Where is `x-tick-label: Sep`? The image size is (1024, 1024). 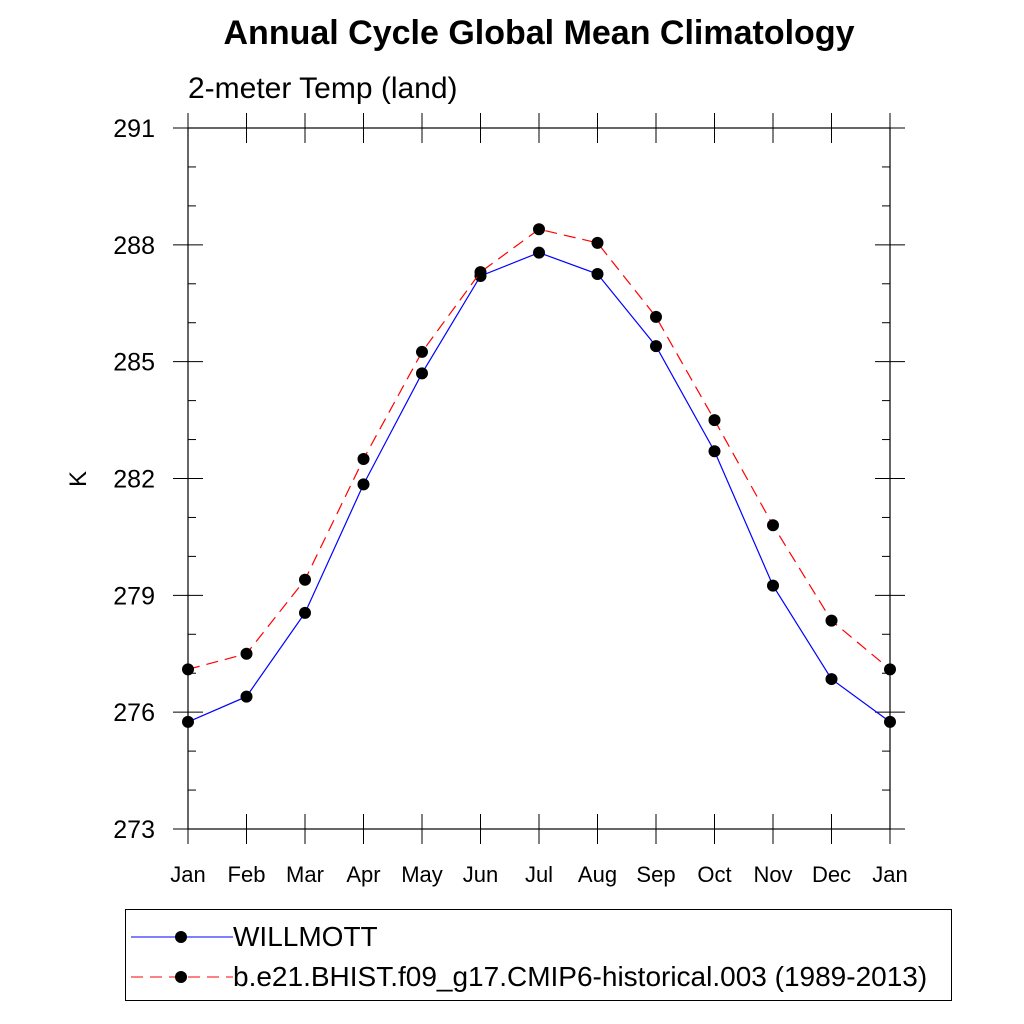
x-tick-label: Sep is located at coordinates (655, 874).